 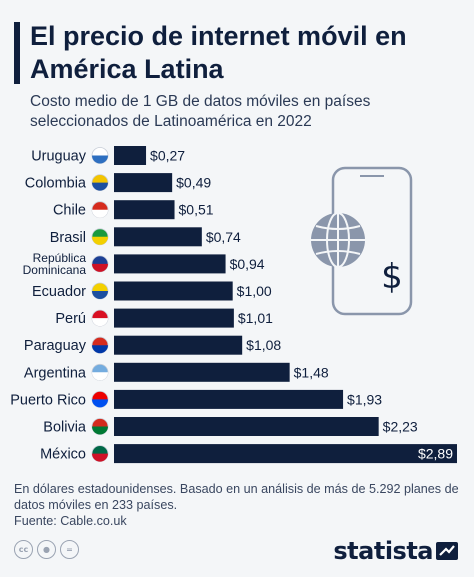 What do you see at coordinates (143, 183) in the screenshot?
I see `bar-colombia` at bounding box center [143, 183].